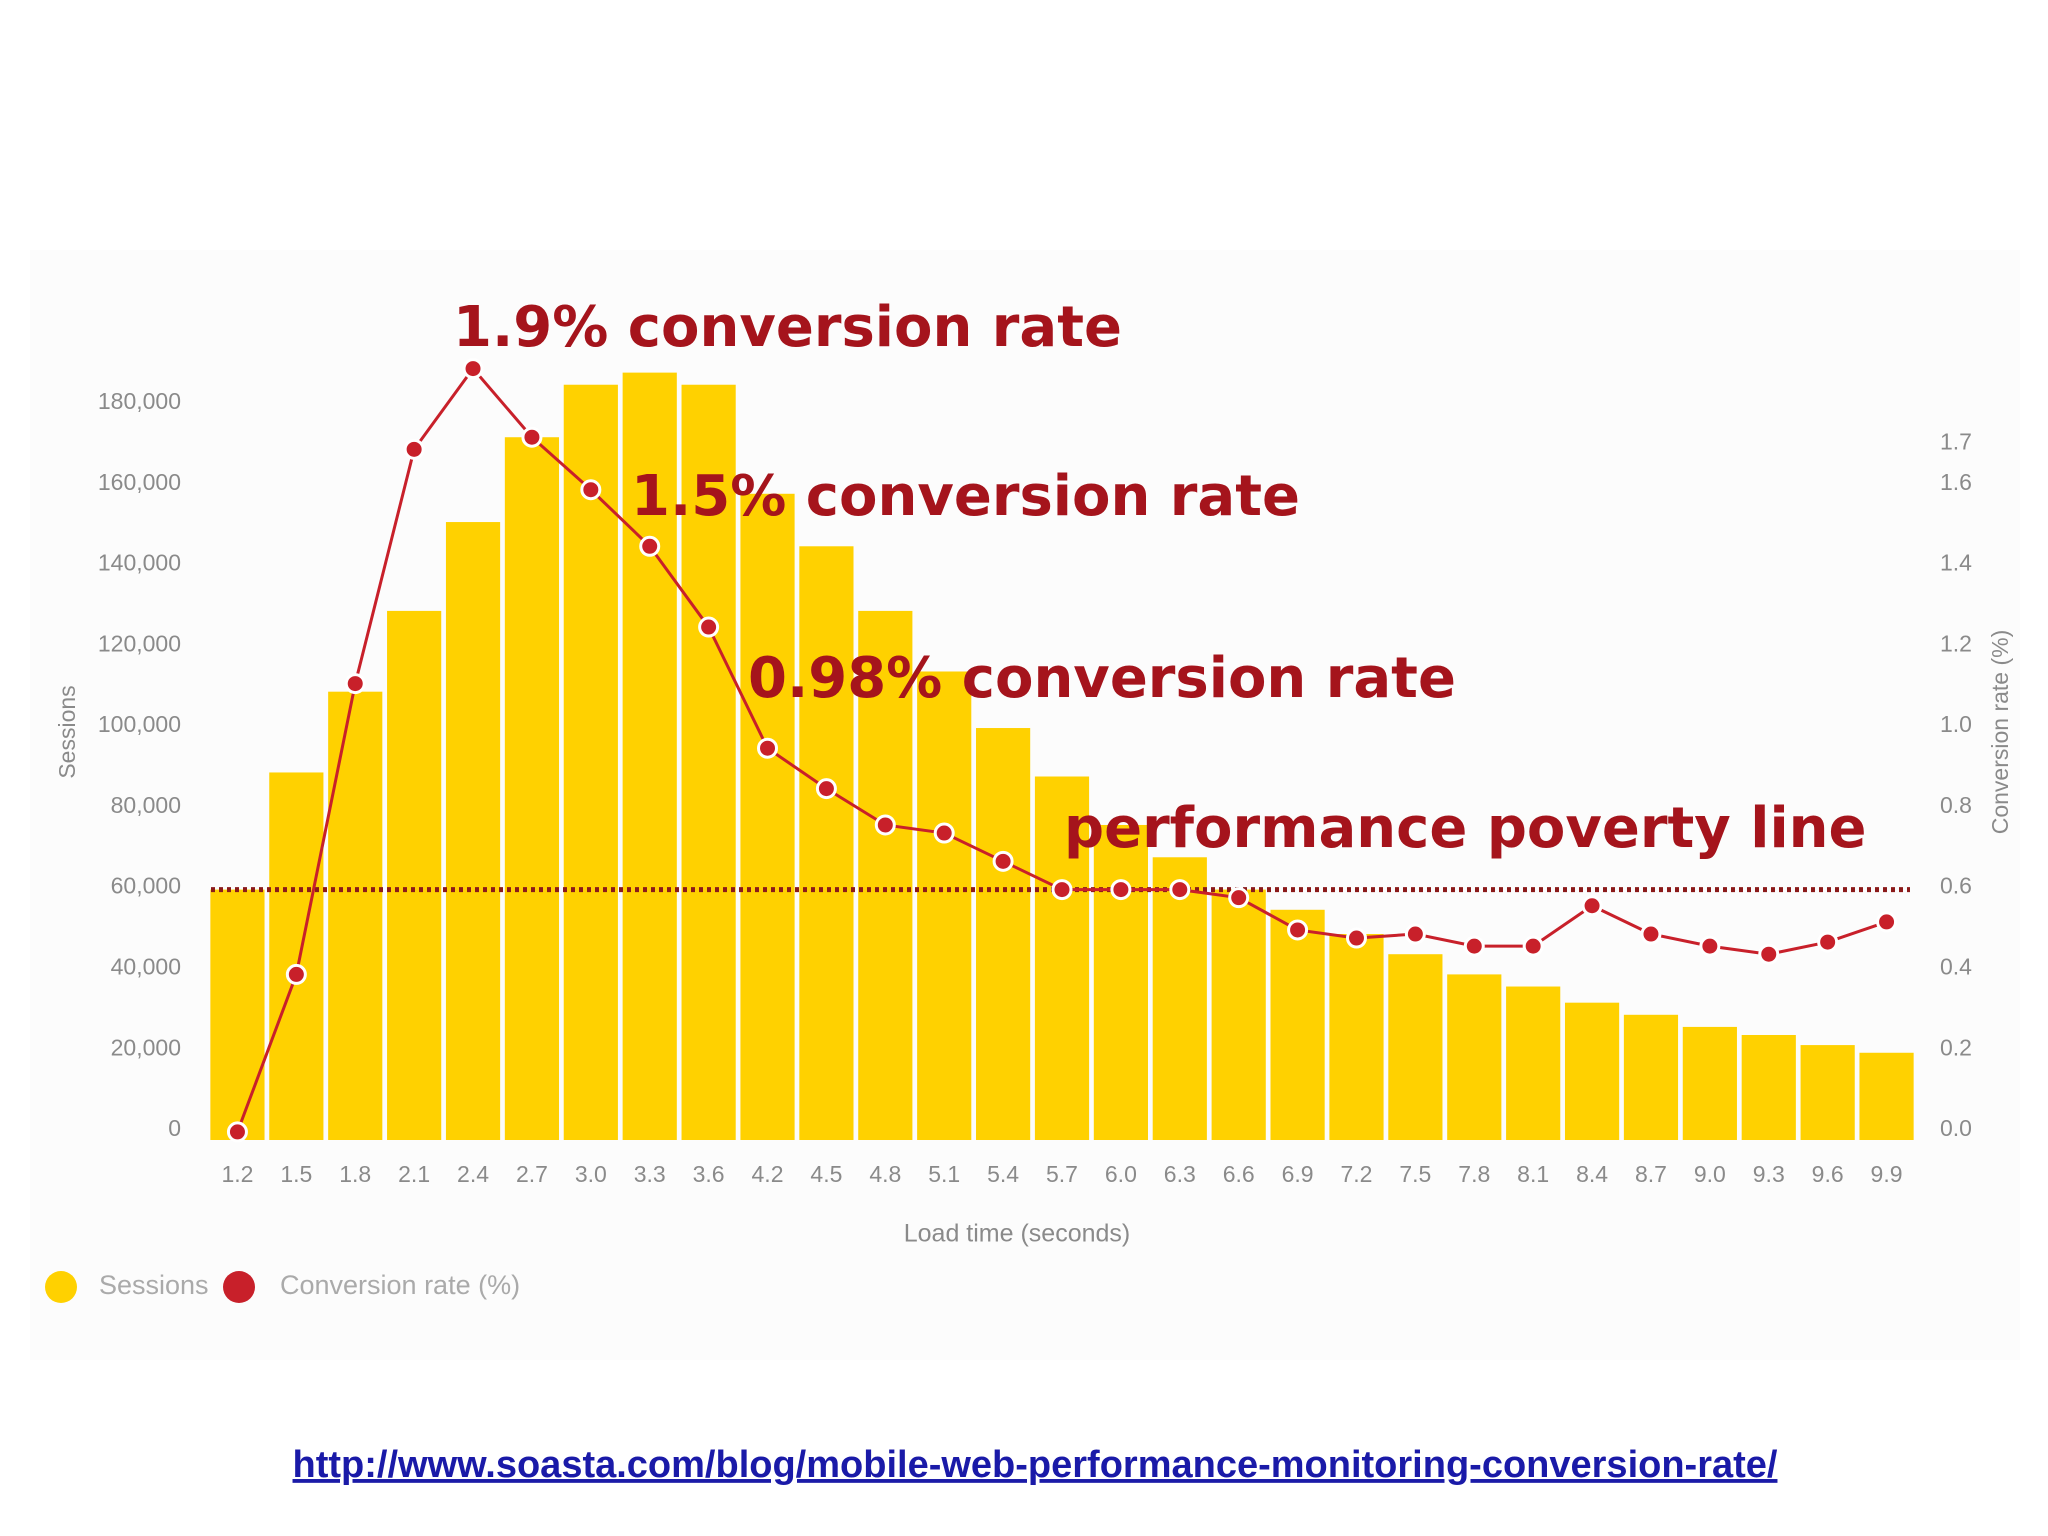  I want to click on y2-tick-label: 0.2, so click(1956, 1047).